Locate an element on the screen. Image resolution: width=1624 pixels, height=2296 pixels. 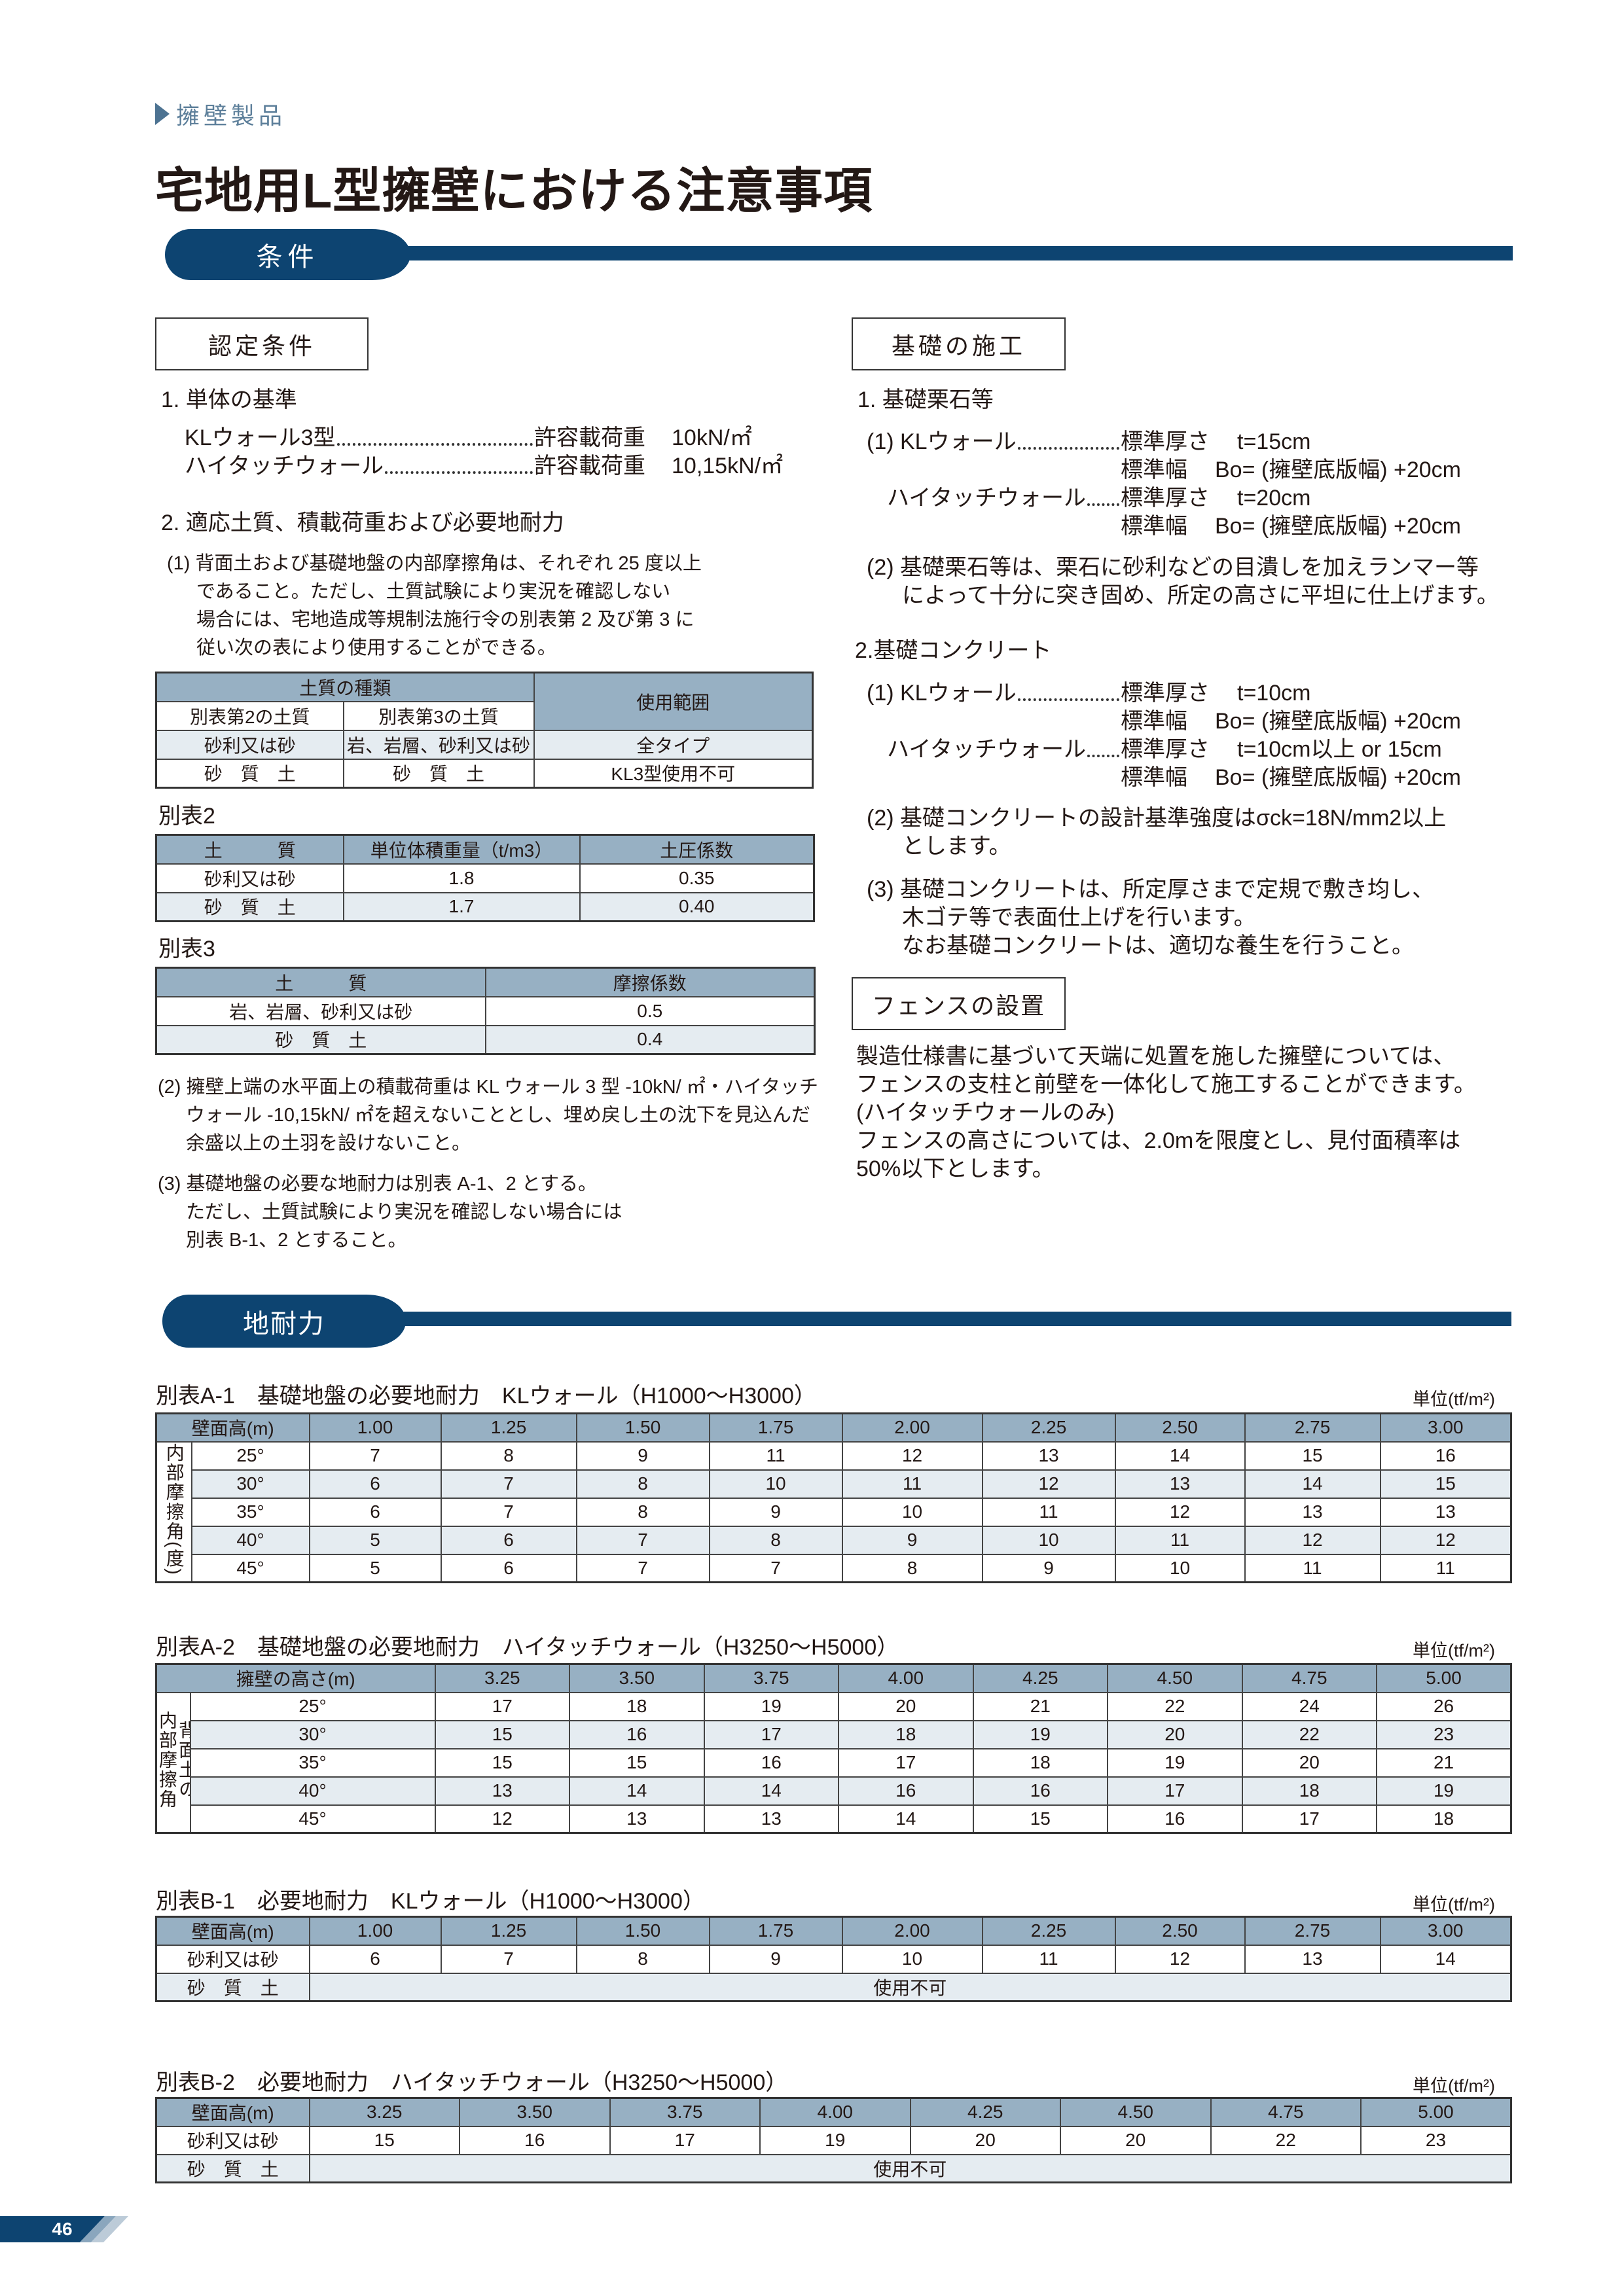
column-header: 2.75 is located at coordinates (1312, 1427).